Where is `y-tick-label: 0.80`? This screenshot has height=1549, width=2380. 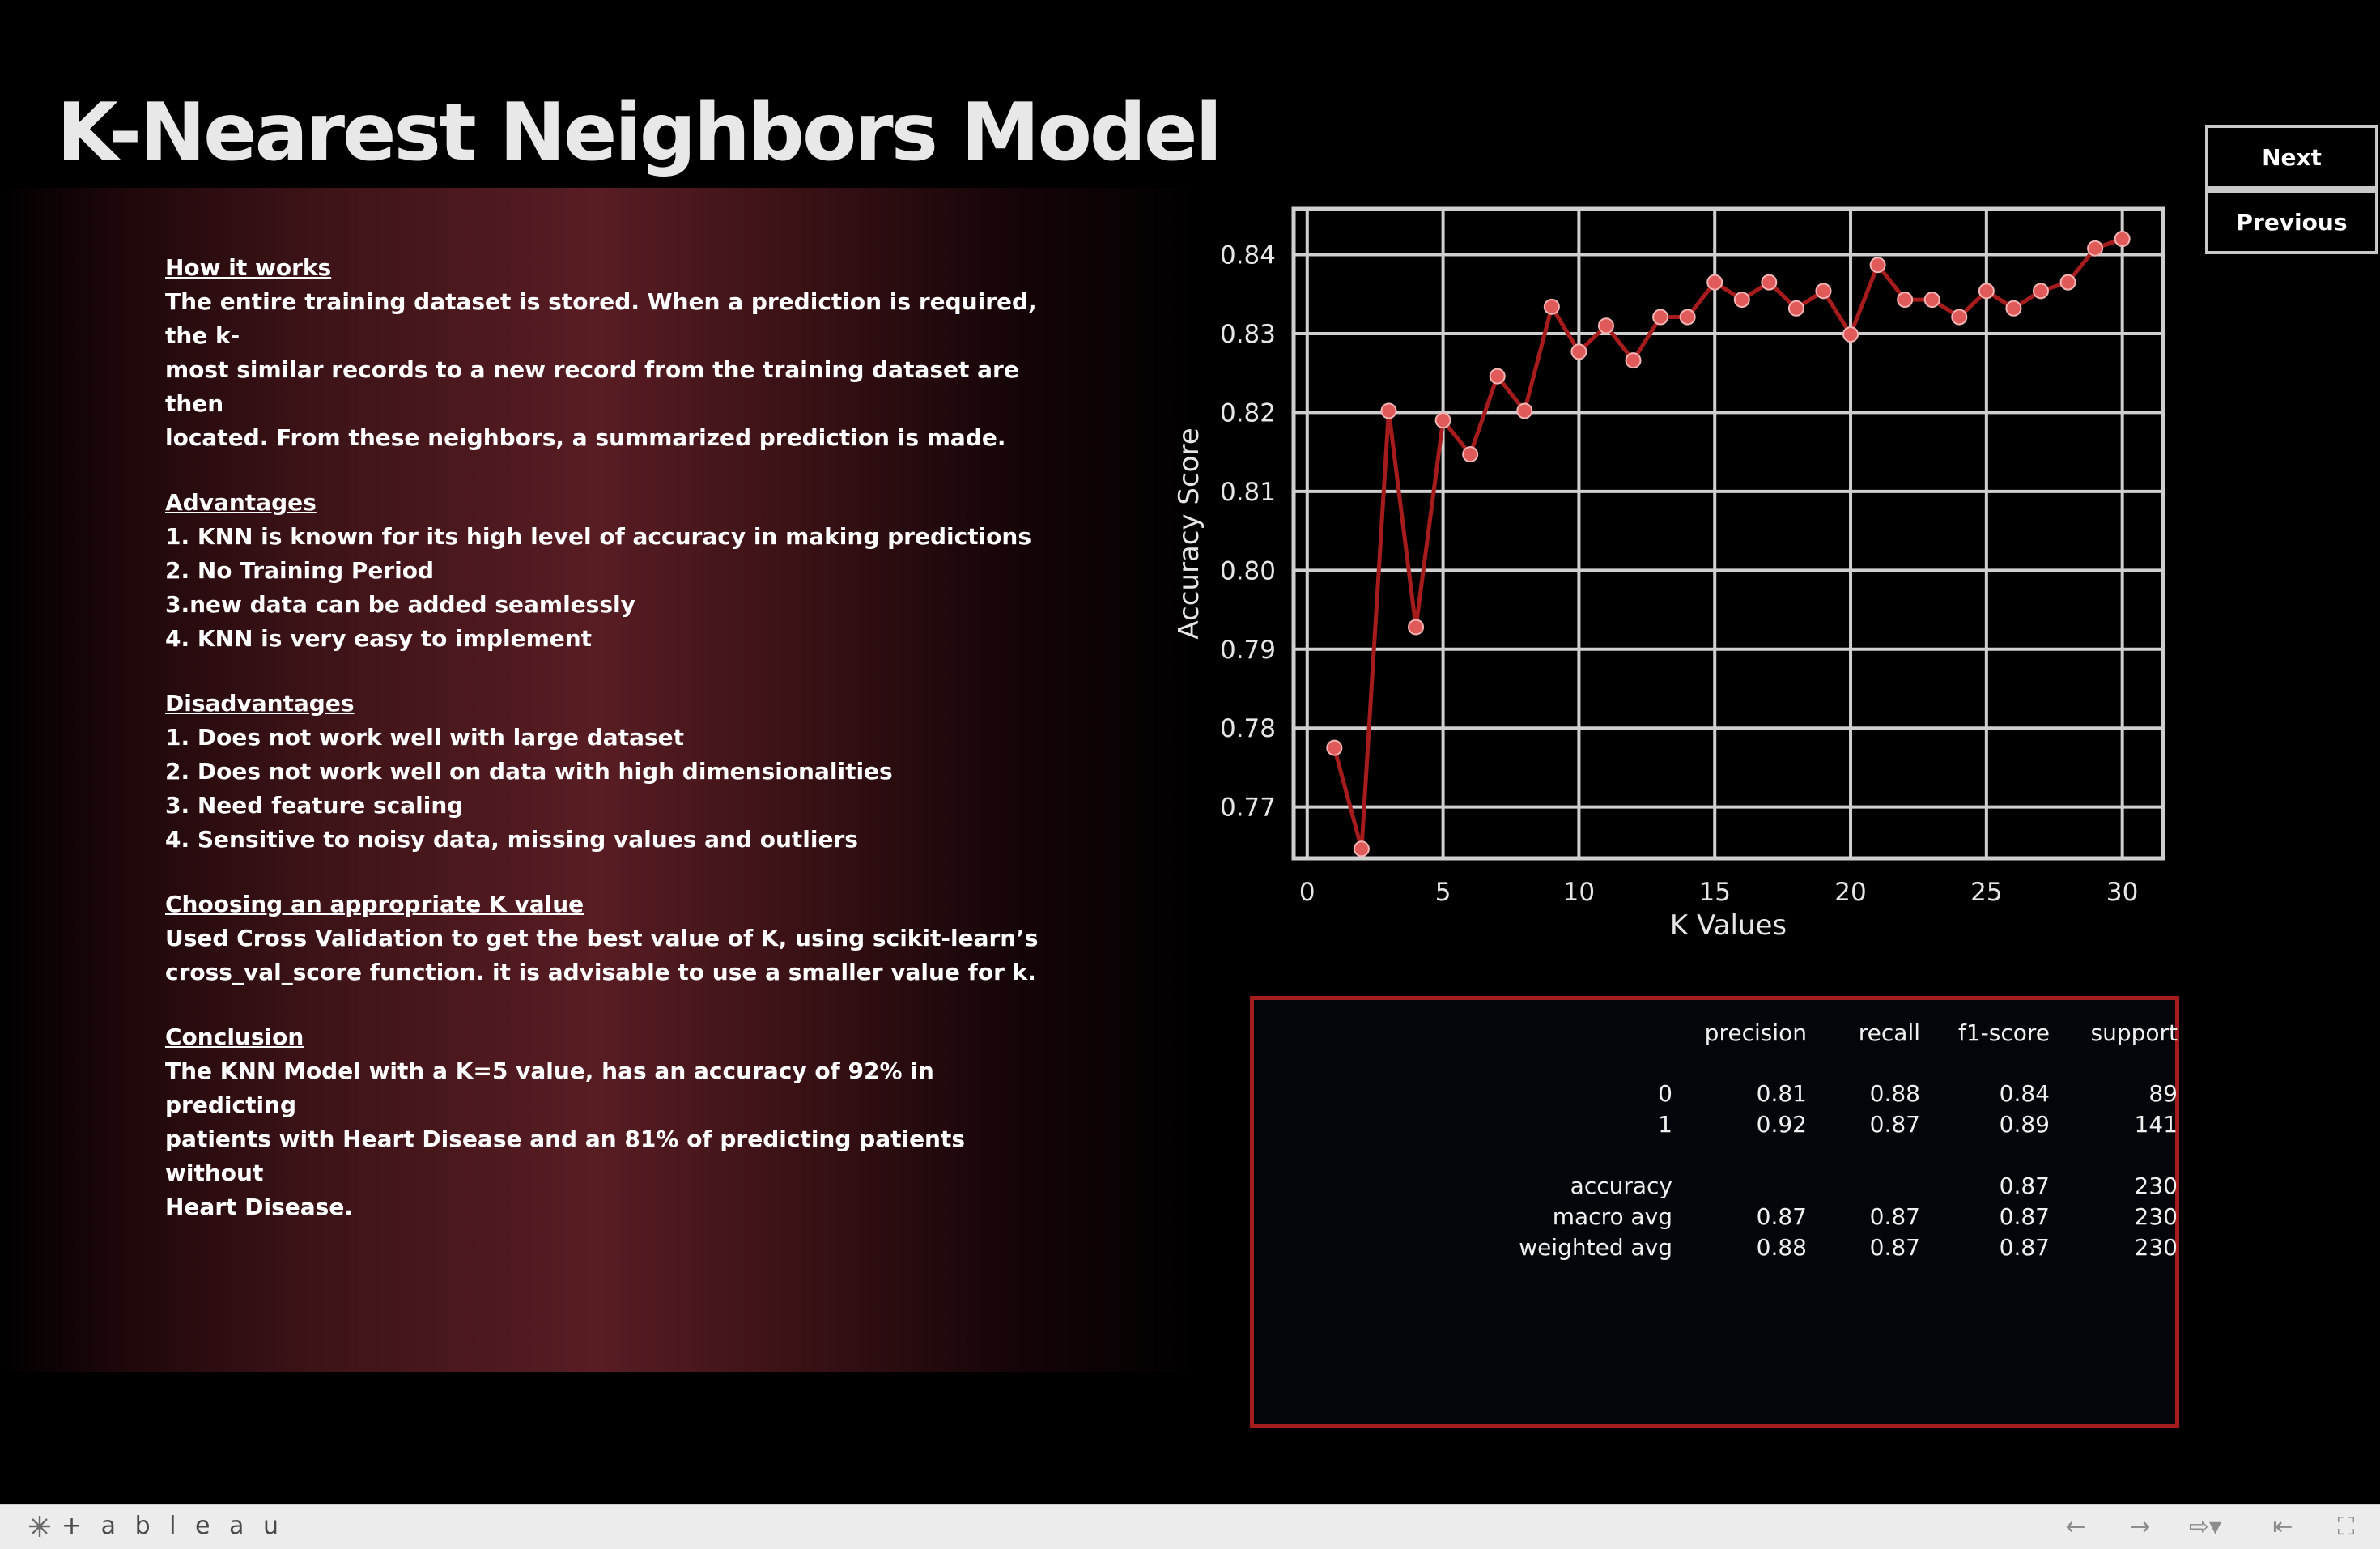 y-tick-label: 0.80 is located at coordinates (1248, 570).